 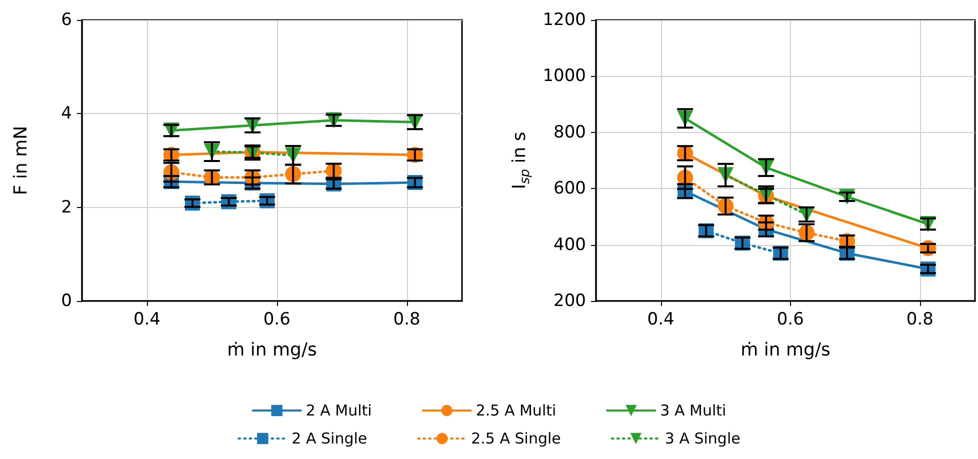 I want to click on legend-label: 3 A Single, so click(x=702, y=439).